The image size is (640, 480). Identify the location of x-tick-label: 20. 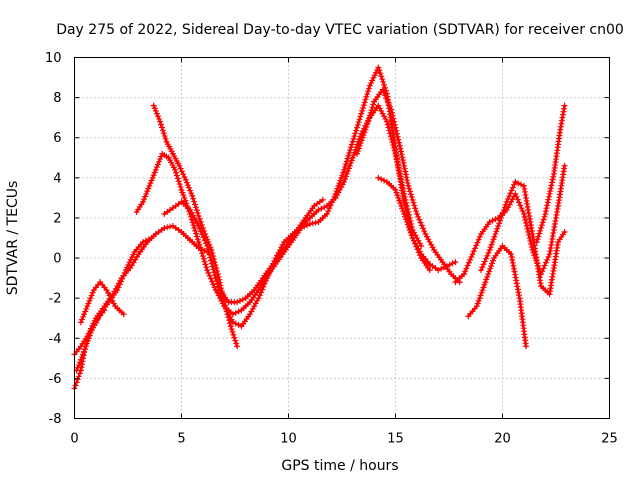
(502, 439).